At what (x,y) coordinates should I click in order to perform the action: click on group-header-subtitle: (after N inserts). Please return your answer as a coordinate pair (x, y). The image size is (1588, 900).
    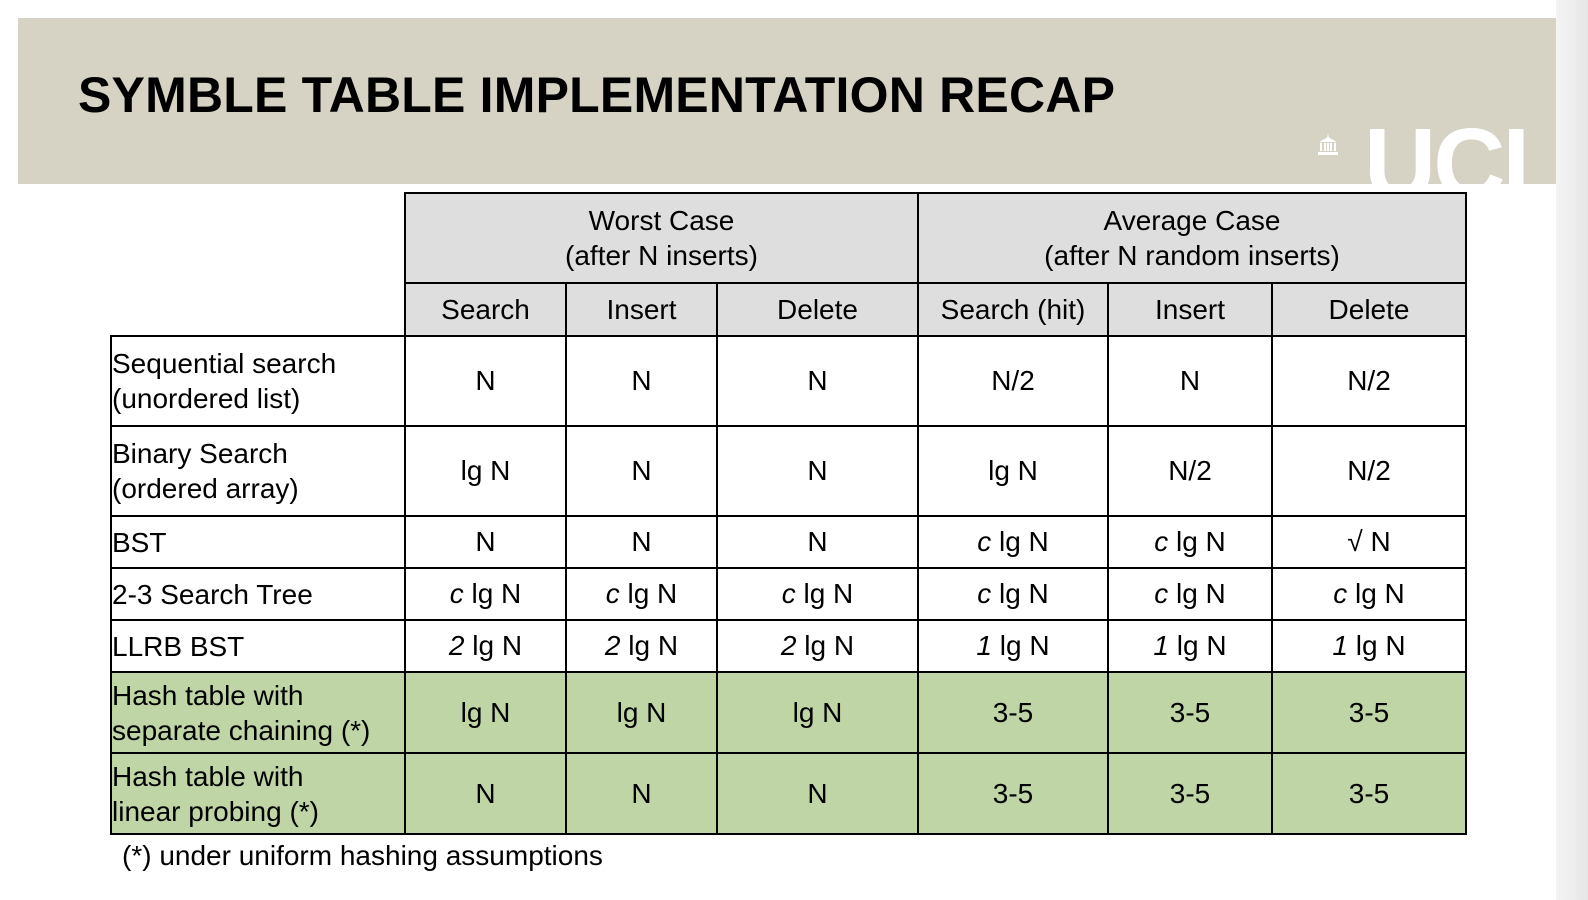
    Looking at the image, I should click on (661, 255).